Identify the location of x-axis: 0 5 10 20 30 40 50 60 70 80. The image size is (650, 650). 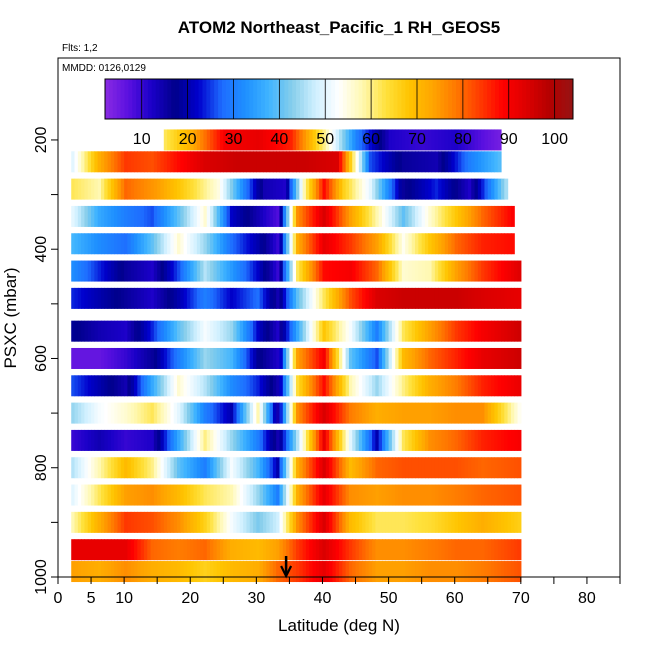
(337, 592).